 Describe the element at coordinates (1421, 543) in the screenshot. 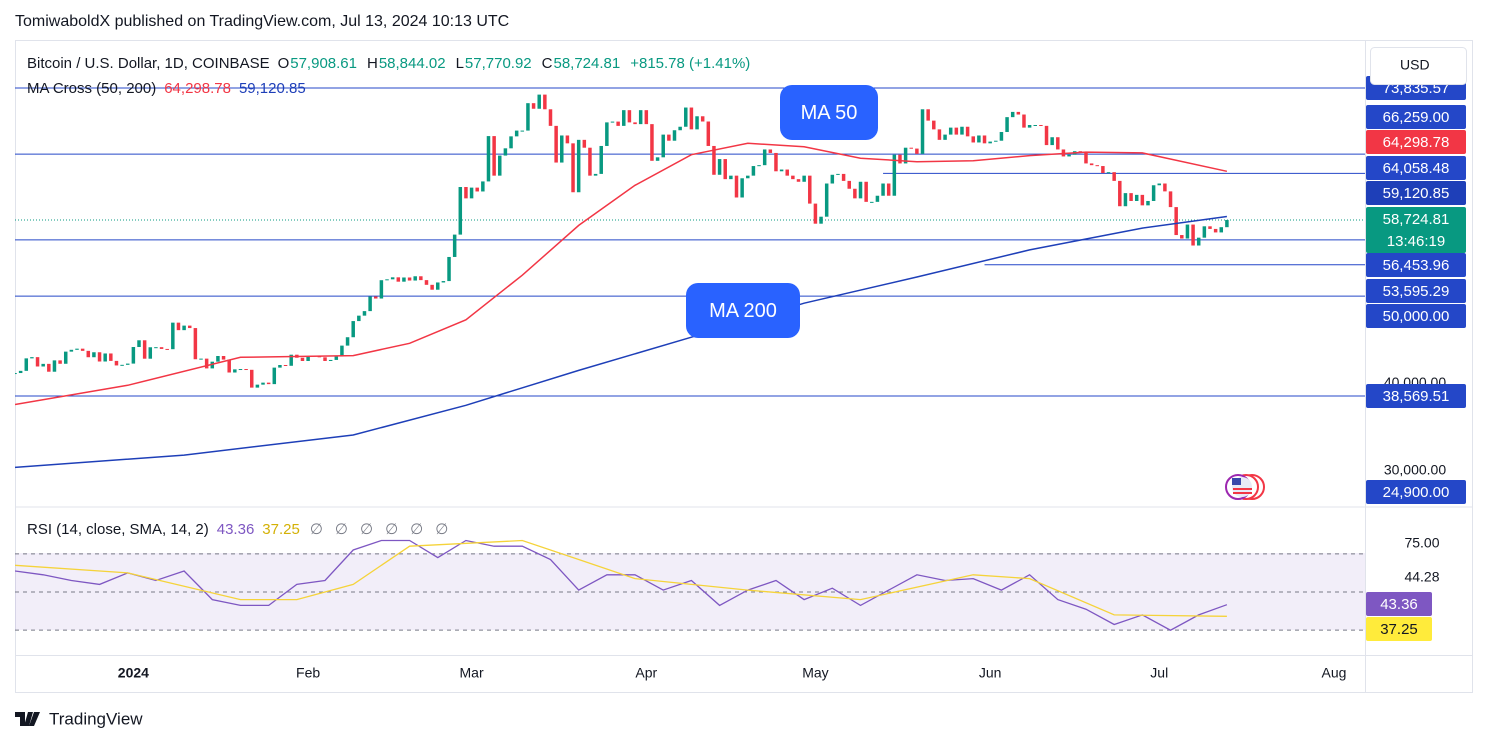

I see `rsi-scale-label: 75.00` at that location.